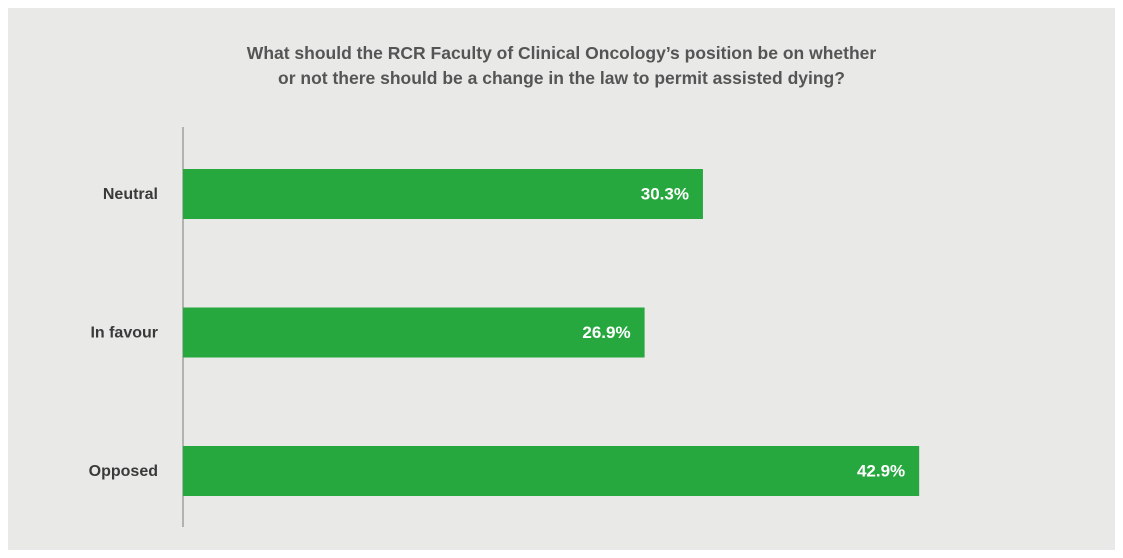 The height and width of the screenshot is (558, 1123). What do you see at coordinates (130, 194) in the screenshot?
I see `category-label: Neutral` at bounding box center [130, 194].